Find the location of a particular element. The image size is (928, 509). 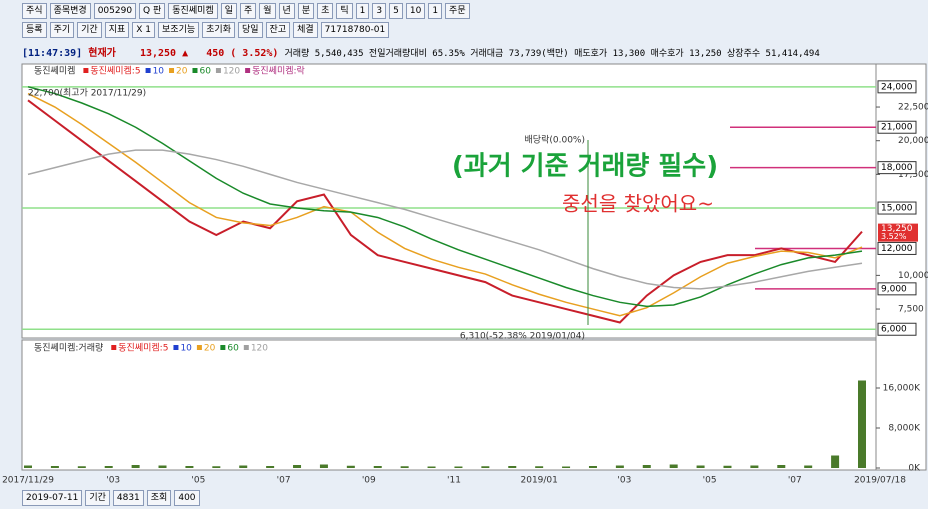

button: X 1 is located at coordinates (144, 30).